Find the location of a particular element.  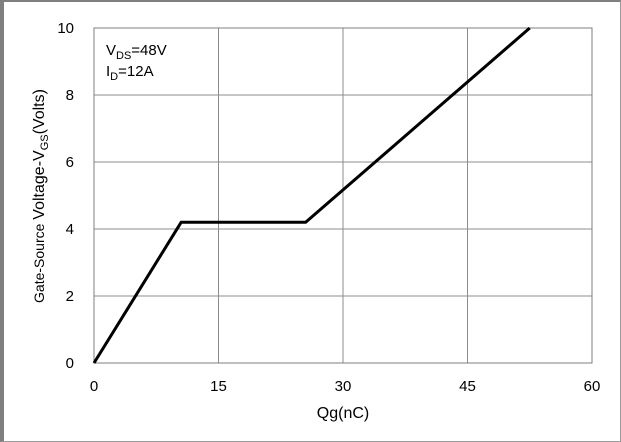

x-axis-title: Qg(nC) is located at coordinates (343, 413).